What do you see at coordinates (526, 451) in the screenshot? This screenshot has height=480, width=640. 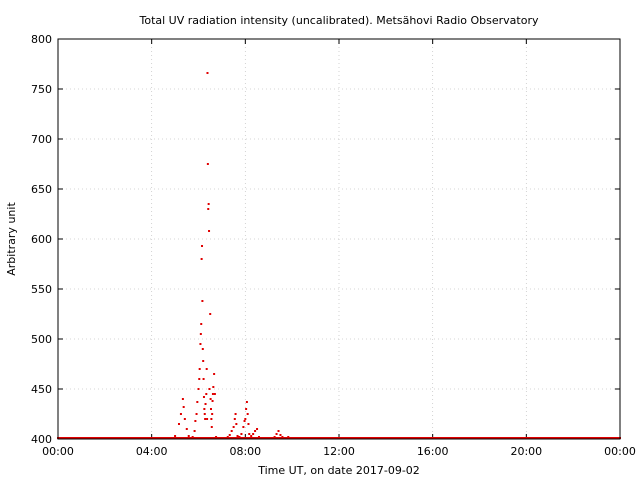 I see `x-tick-label: 20:00` at bounding box center [526, 451].